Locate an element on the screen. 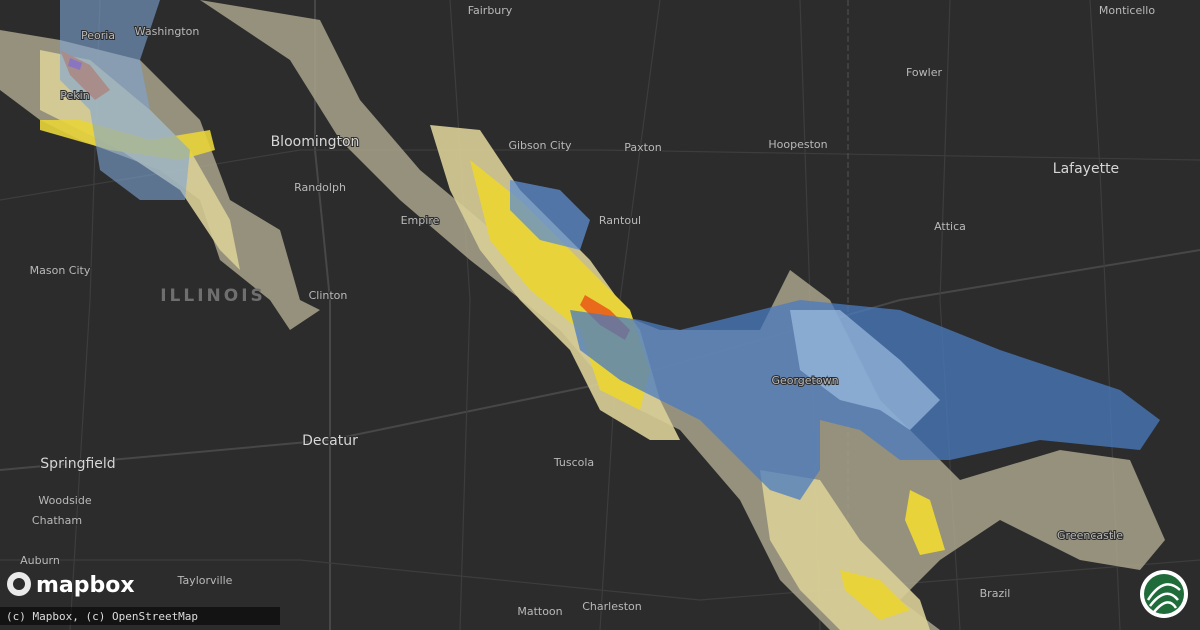 The image size is (1200, 630). mapbox-logo: mapbox is located at coordinates (71, 585).